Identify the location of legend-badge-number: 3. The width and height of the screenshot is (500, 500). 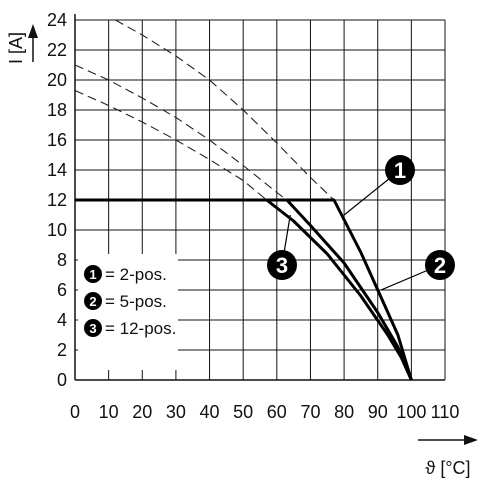
(92, 328).